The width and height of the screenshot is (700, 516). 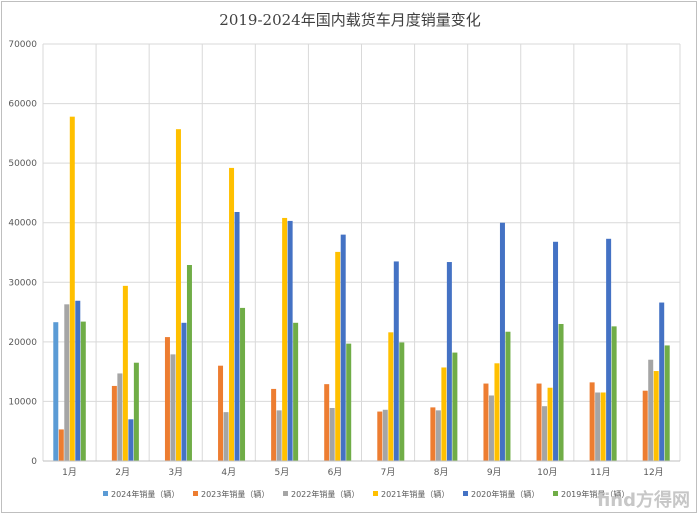 I want to click on legend-label: 2022年销量（辆）, so click(x=325, y=494).